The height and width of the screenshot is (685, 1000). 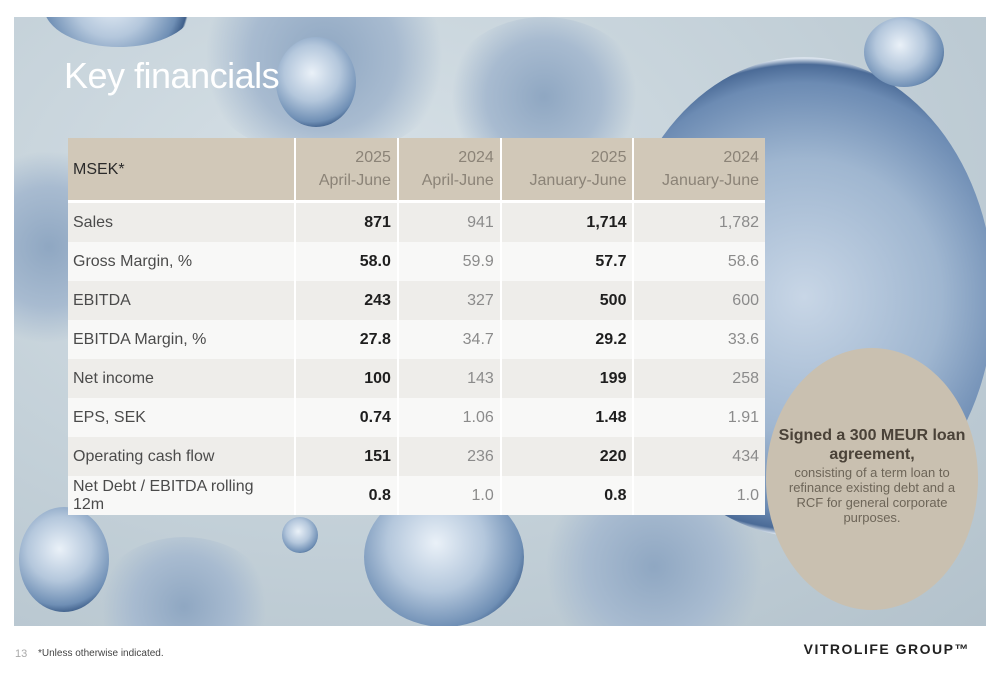 I want to click on table-row: EBITDA Margin, % 27.8 34.7 29.2 33.6, so click(x=416, y=339).